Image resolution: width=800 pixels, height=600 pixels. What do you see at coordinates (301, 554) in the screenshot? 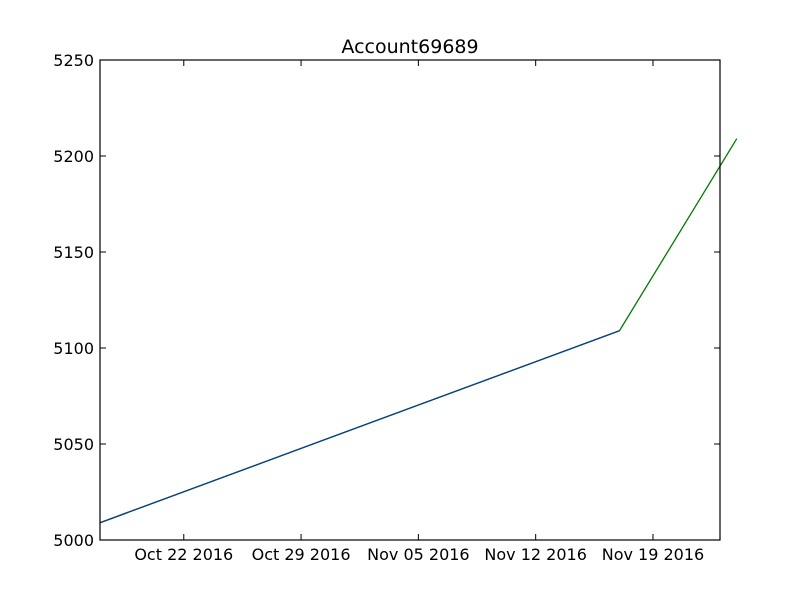
I see `x-tick-label-1: Oct 29 2016` at bounding box center [301, 554].